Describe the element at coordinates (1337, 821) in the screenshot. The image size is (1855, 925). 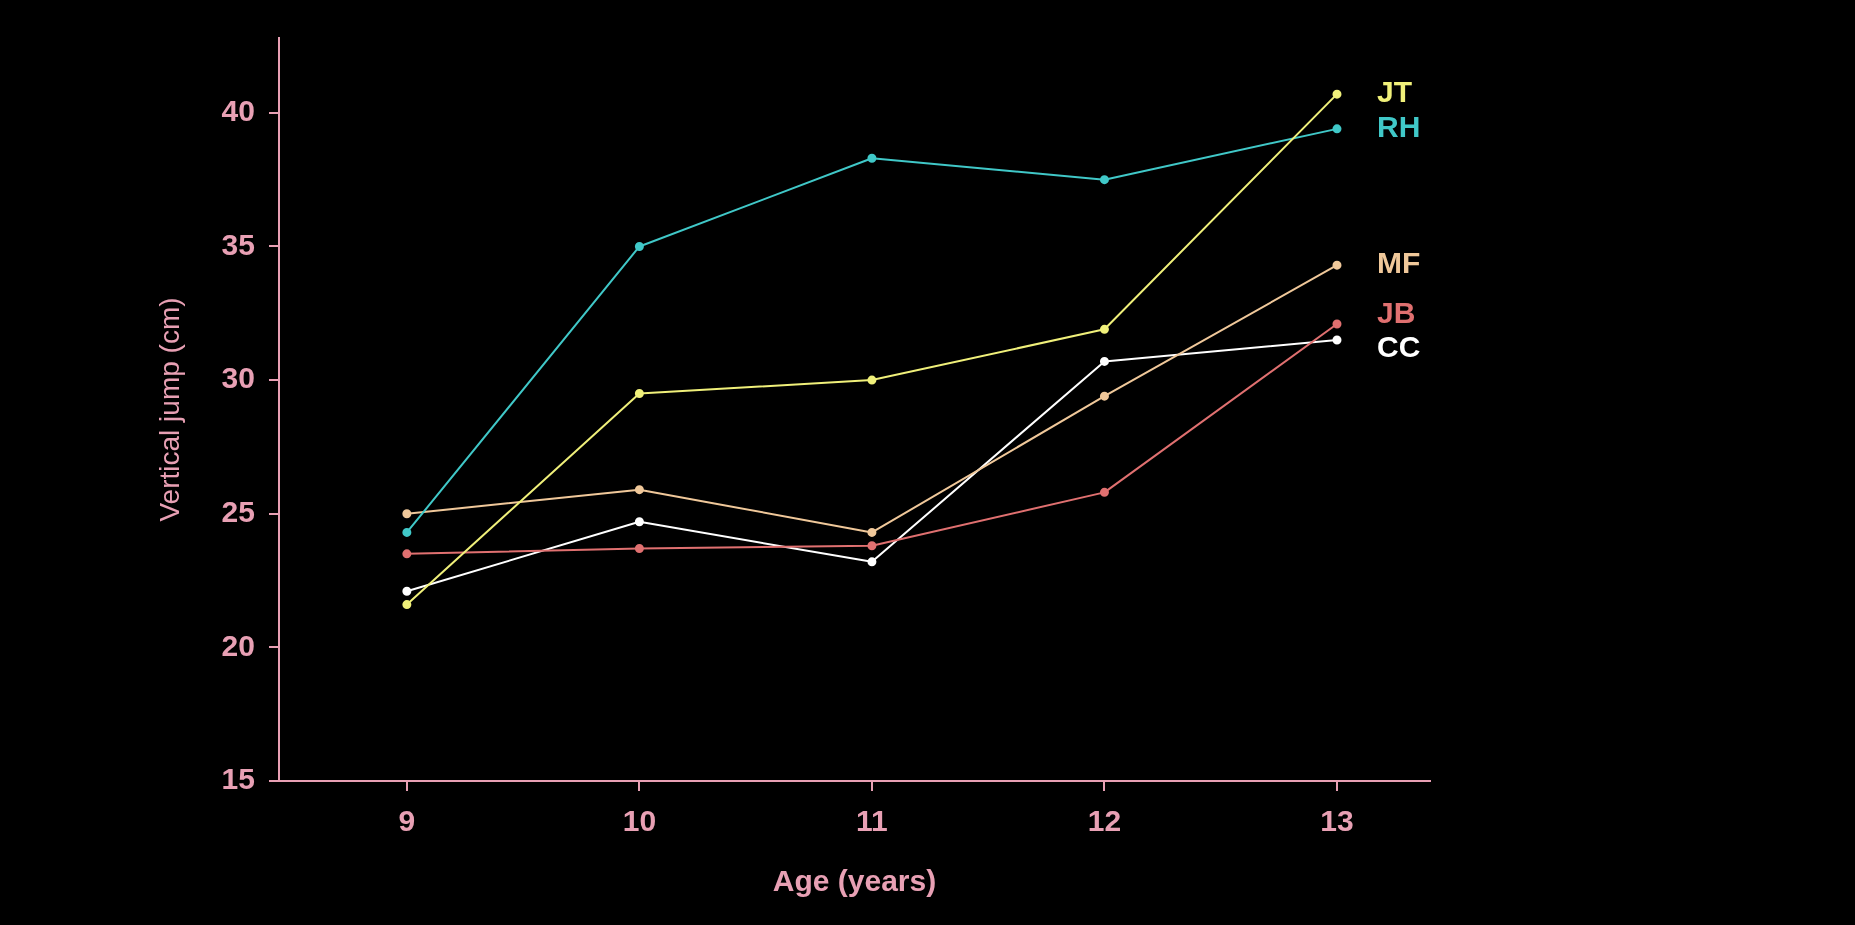
I see `x-tick-label: 13` at that location.